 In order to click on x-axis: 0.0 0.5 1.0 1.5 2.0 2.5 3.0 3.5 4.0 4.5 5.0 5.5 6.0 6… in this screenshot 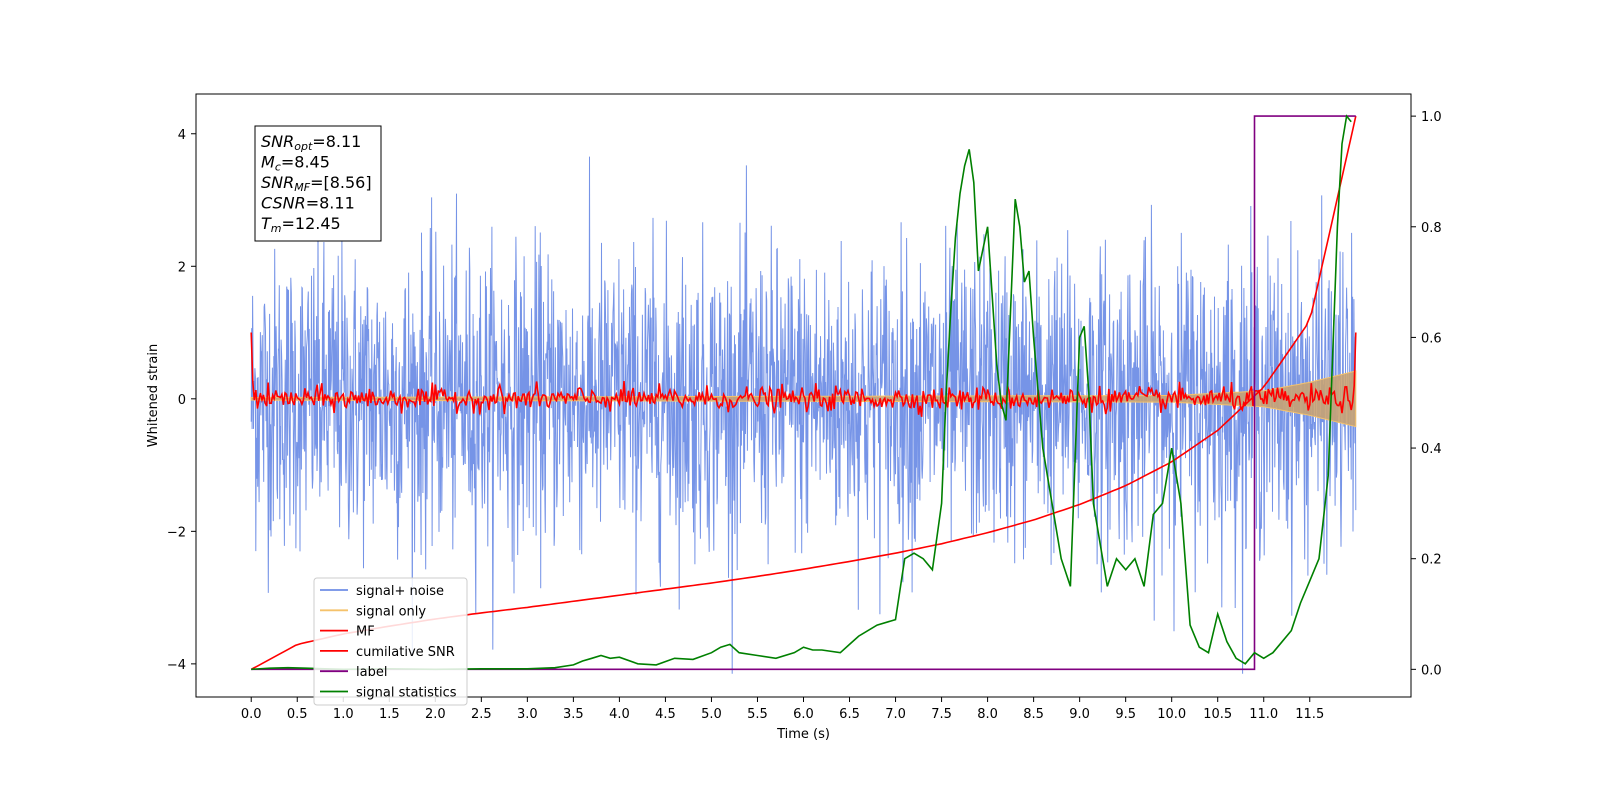, I will do `click(782, 709)`.